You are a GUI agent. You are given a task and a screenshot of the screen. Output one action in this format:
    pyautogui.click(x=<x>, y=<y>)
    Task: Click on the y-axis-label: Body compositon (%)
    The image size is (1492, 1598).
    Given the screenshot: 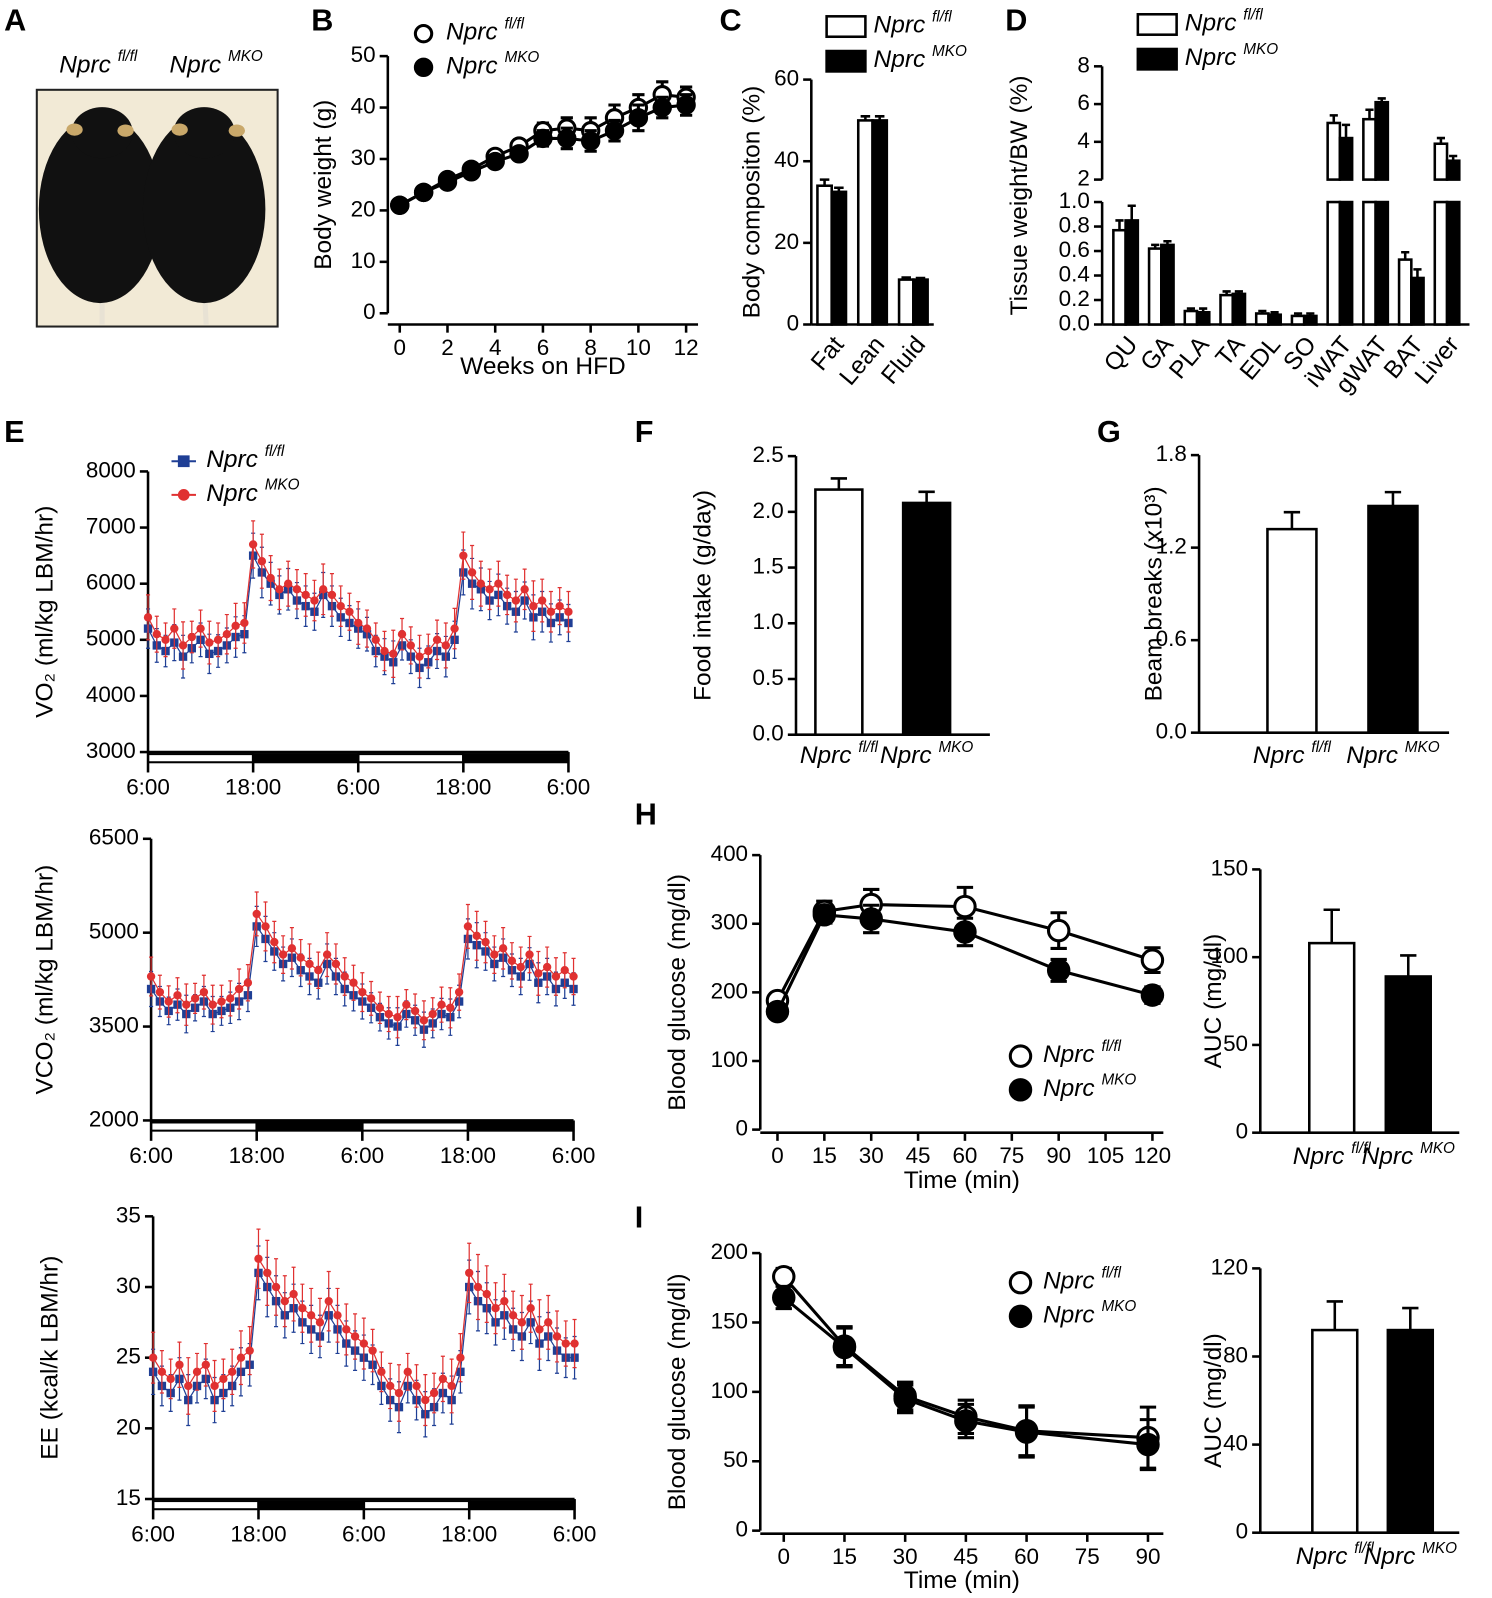 What is the action you would take?
    pyautogui.click(x=752, y=202)
    